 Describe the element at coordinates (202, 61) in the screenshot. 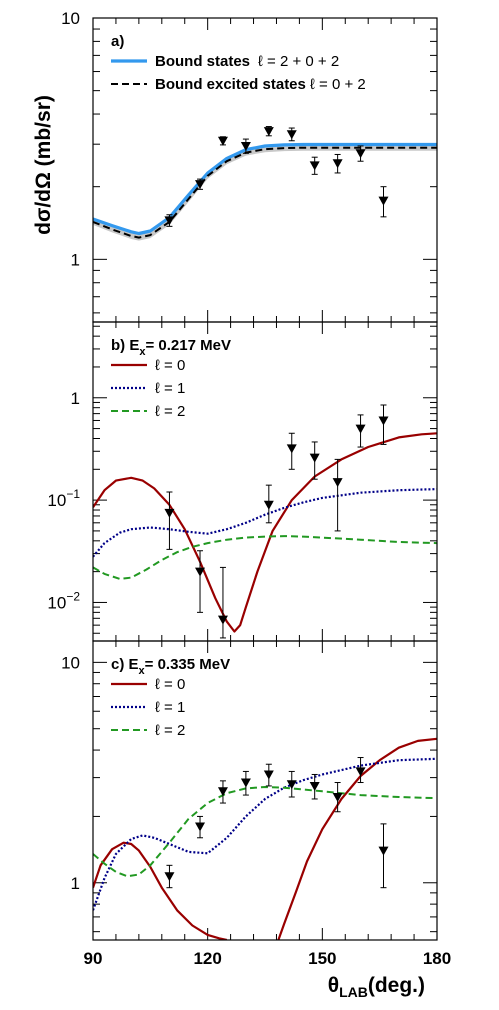

I see `legend-label: Bound states` at that location.